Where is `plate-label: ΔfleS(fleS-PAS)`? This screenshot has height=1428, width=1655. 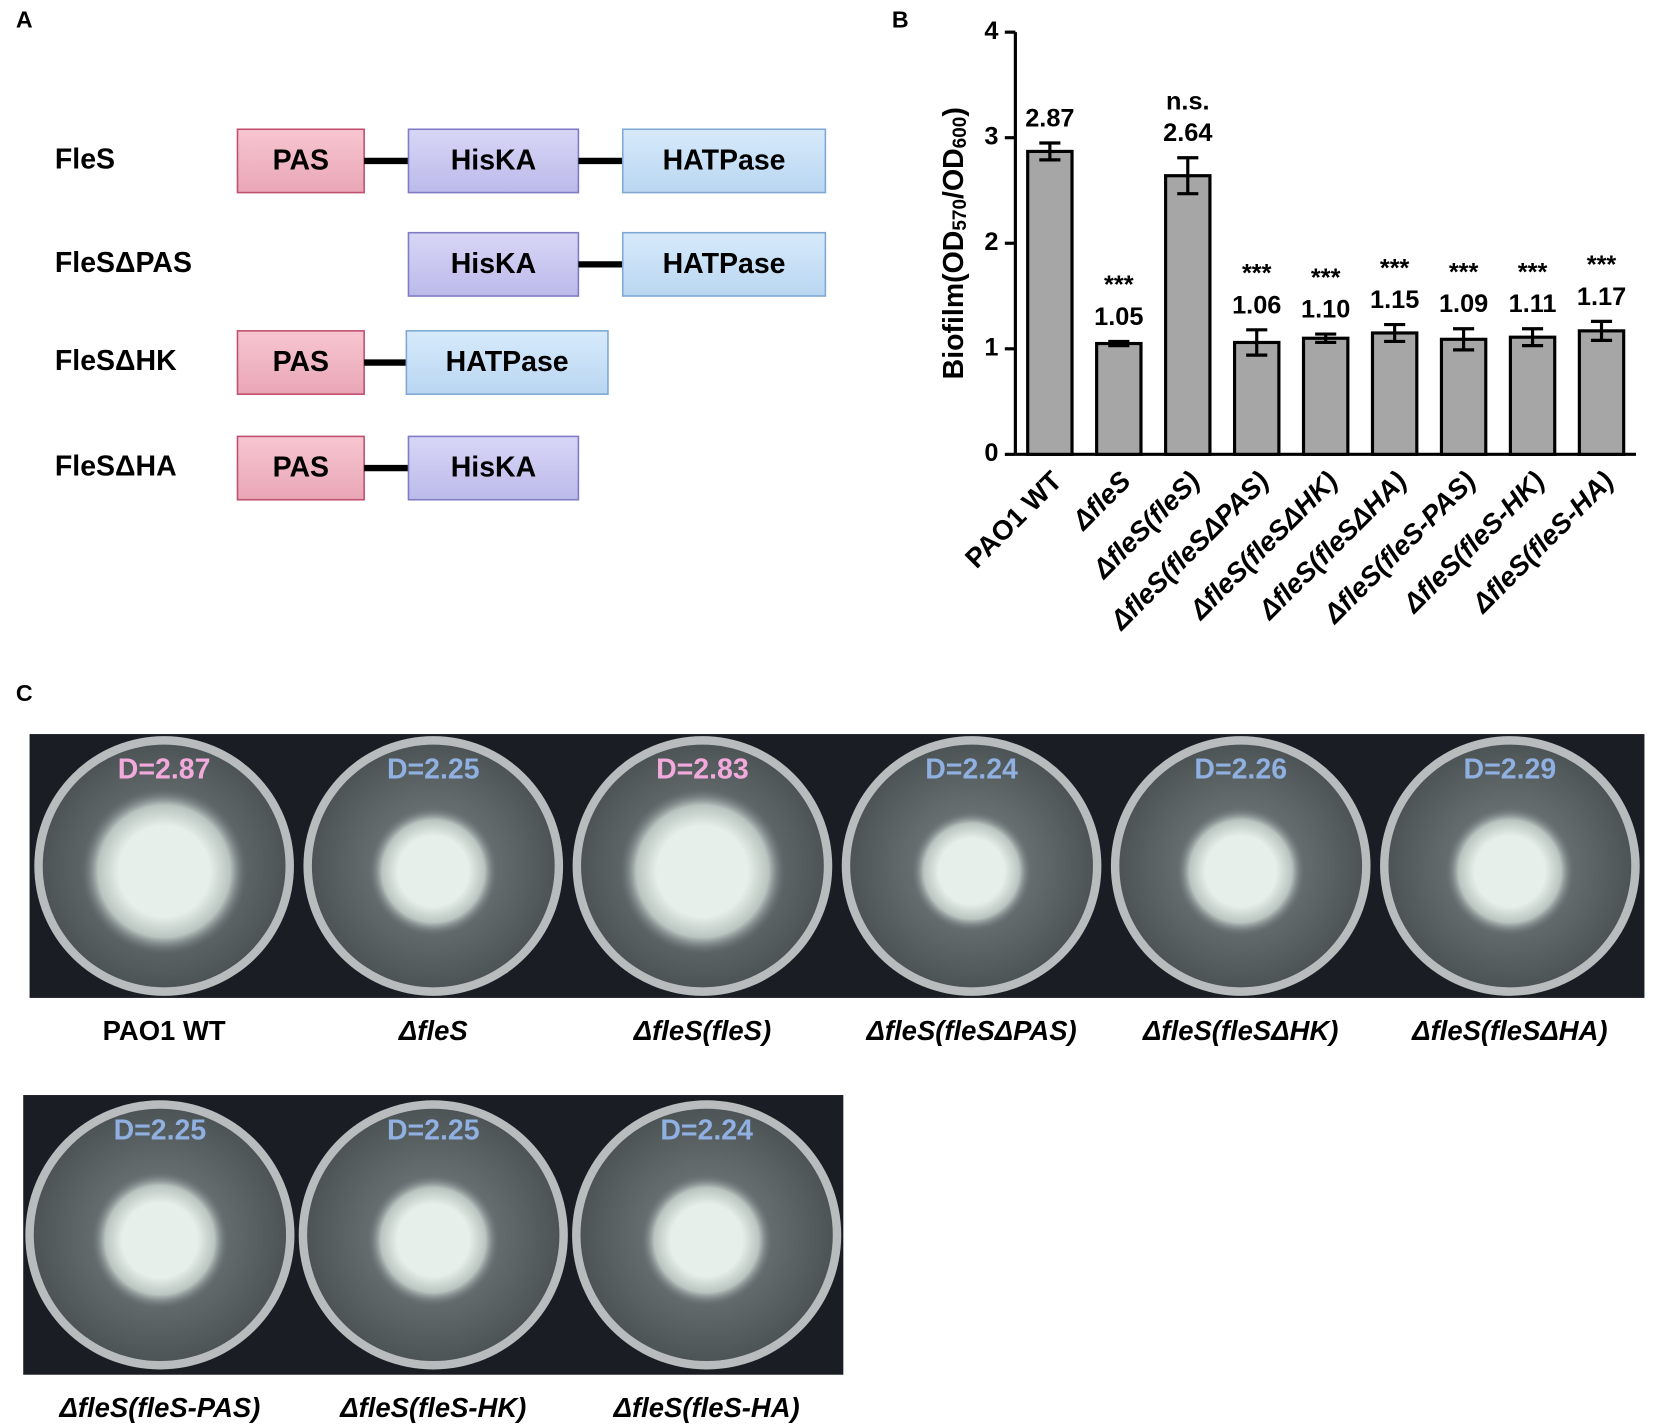
plate-label: ΔfleS(fleS-PAS) is located at coordinates (159, 1407).